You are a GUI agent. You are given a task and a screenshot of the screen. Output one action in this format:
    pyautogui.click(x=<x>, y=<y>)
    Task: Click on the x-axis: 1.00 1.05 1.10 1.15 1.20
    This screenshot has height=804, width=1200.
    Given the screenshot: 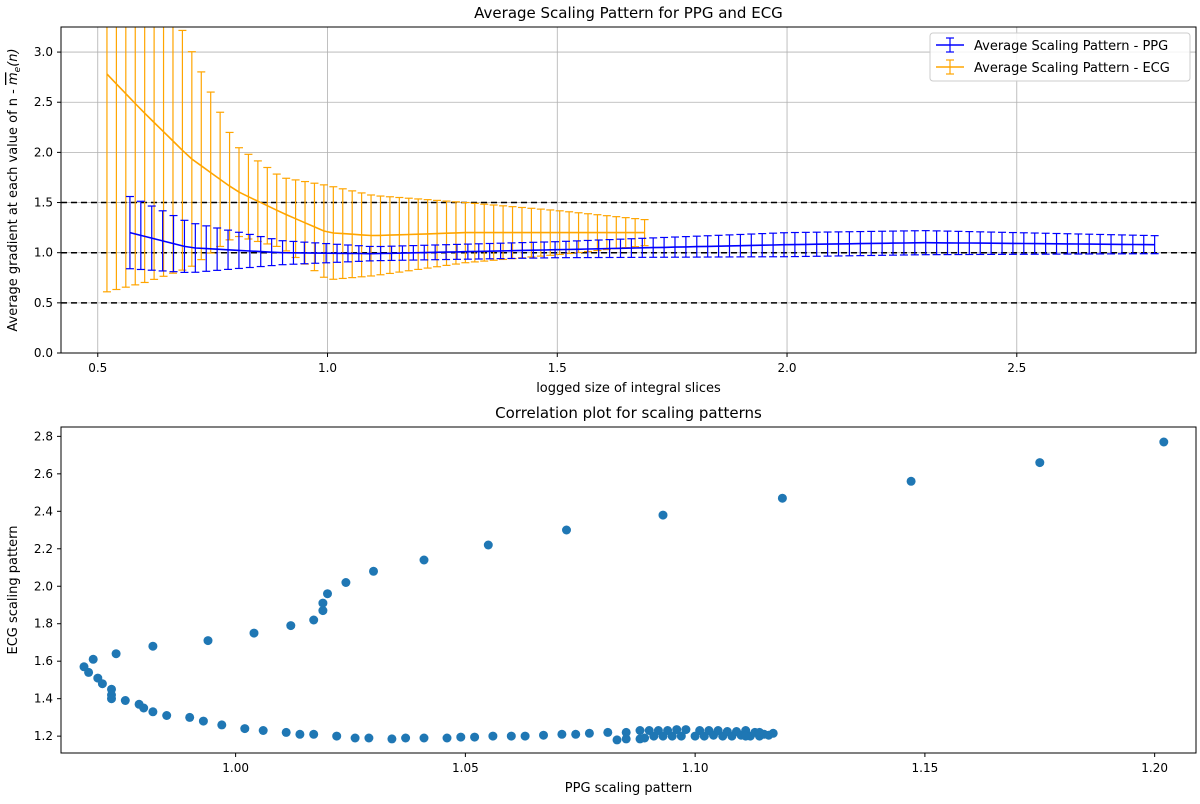 What is the action you would take?
    pyautogui.click(x=695, y=764)
    